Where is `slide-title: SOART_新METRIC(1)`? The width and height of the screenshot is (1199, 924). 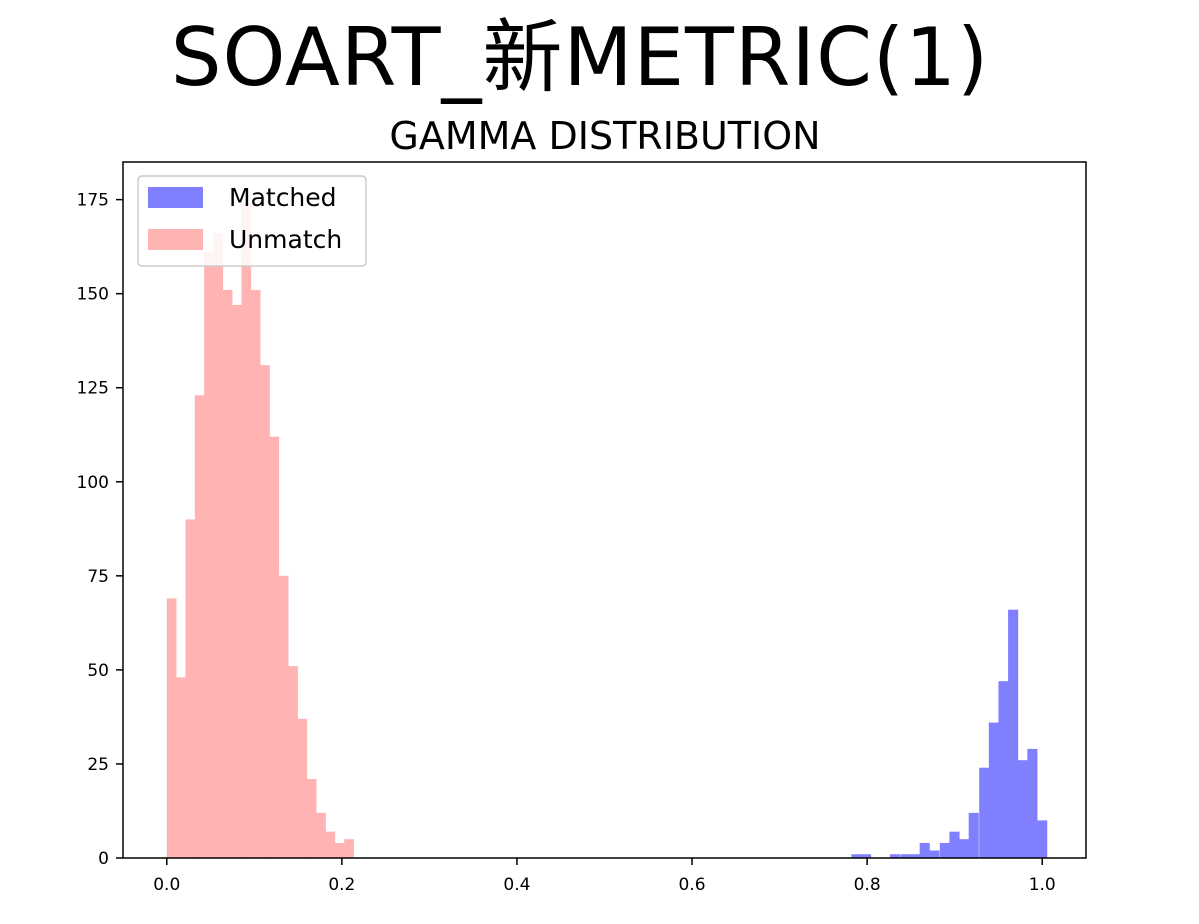 slide-title: SOART_新METRIC(1) is located at coordinates (580, 57).